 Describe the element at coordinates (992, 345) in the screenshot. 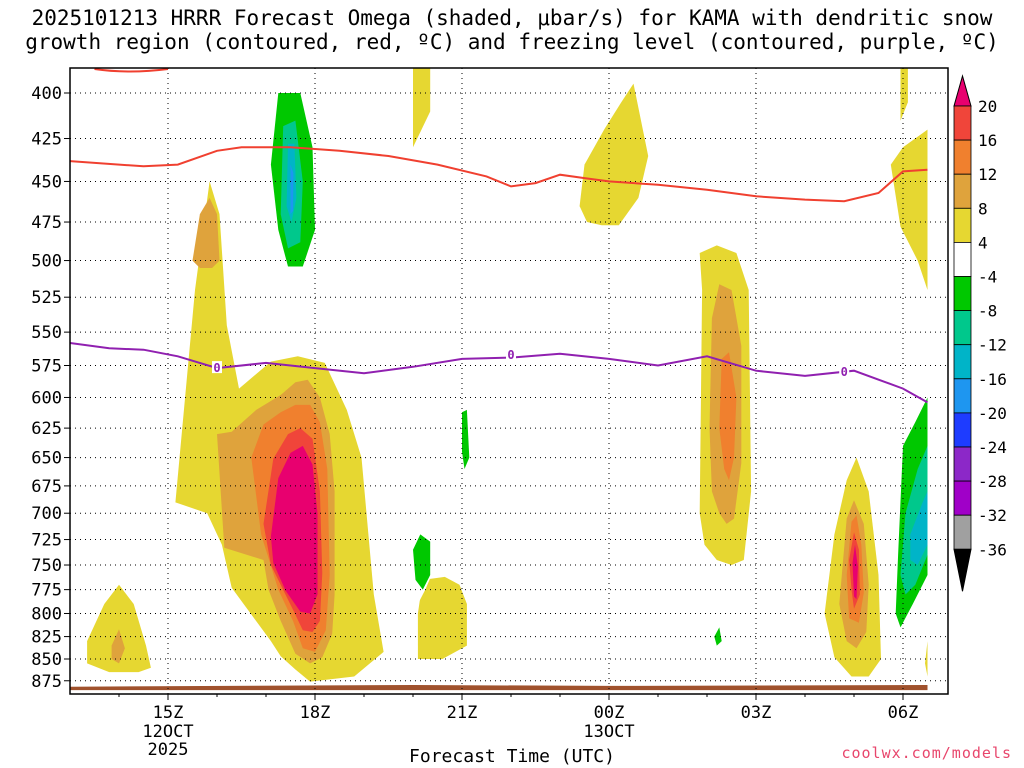

I see `colorbar-label: -12` at that location.